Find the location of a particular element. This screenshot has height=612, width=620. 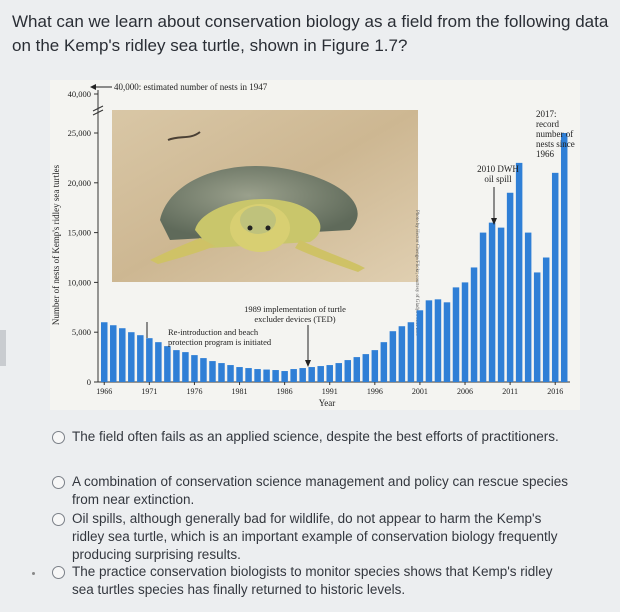

bar-1969 is located at coordinates (131, 357).